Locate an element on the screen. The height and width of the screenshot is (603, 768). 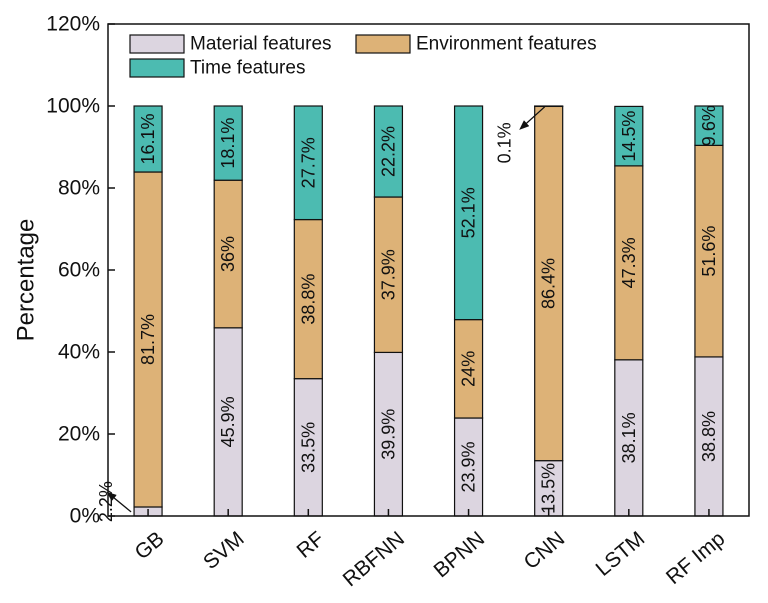
x-tick-label-rbfnn: RBFNN is located at coordinates (374, 559).